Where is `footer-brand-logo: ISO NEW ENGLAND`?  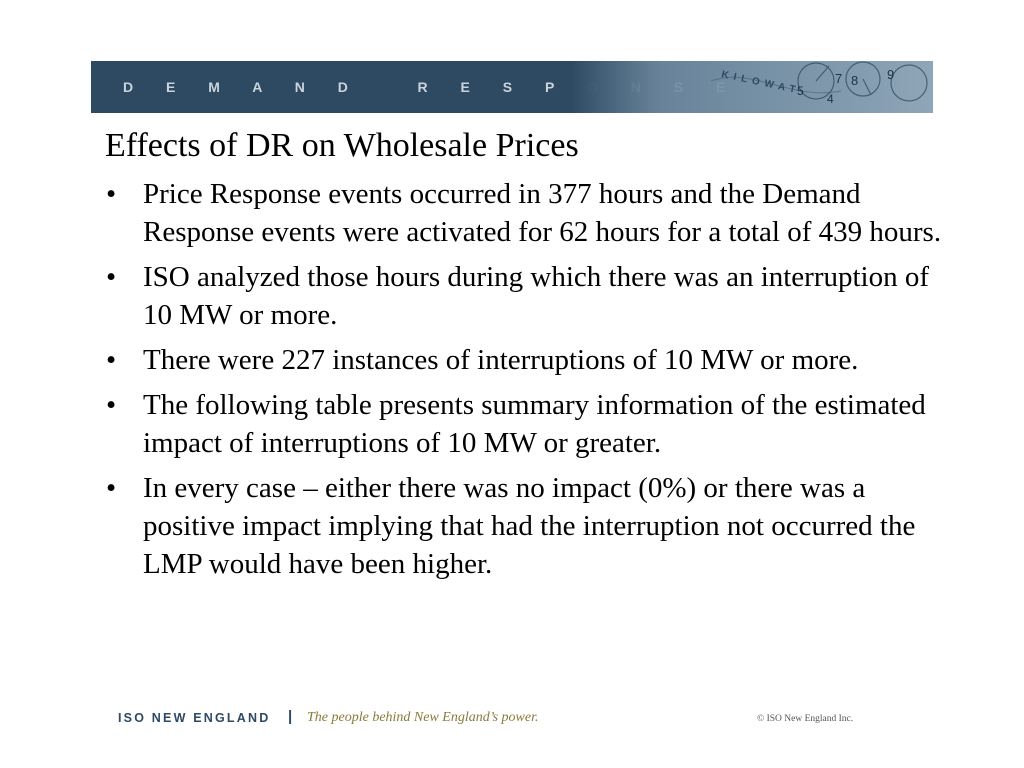 footer-brand-logo: ISO NEW ENGLAND is located at coordinates (194, 718).